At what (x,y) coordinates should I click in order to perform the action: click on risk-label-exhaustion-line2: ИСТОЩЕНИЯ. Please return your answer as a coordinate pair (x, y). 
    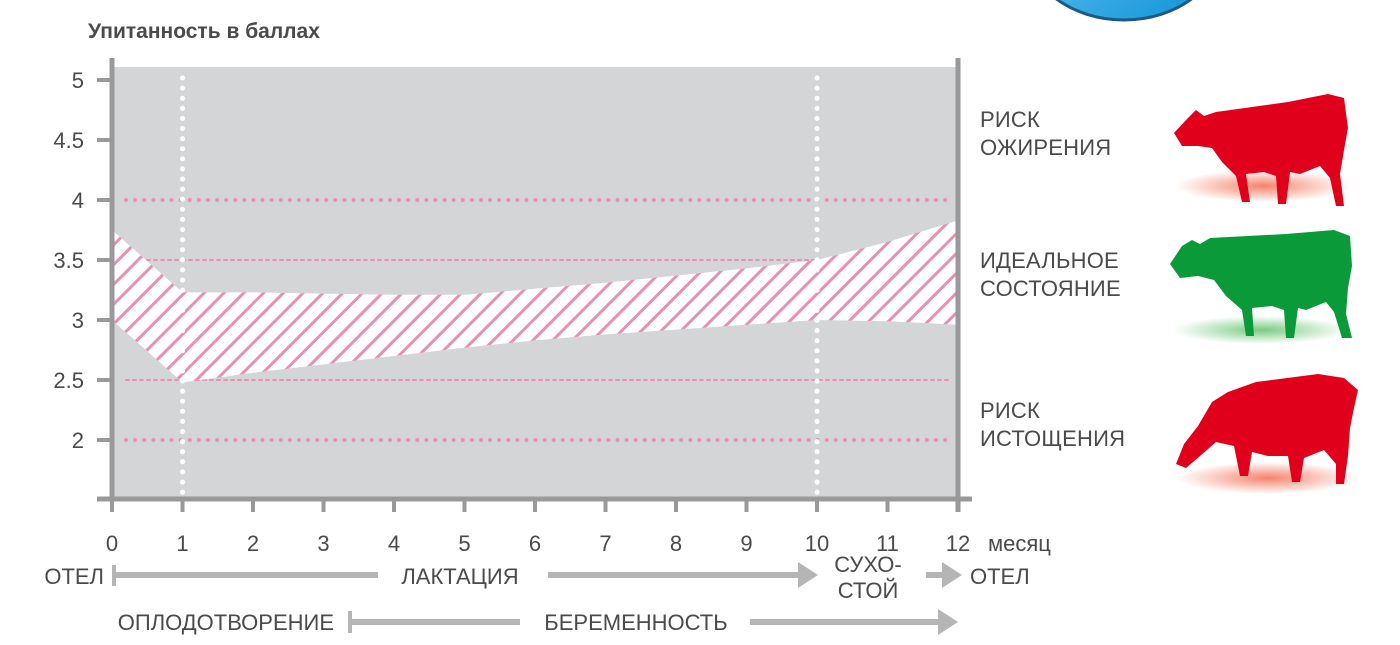
    Looking at the image, I should click on (1053, 438).